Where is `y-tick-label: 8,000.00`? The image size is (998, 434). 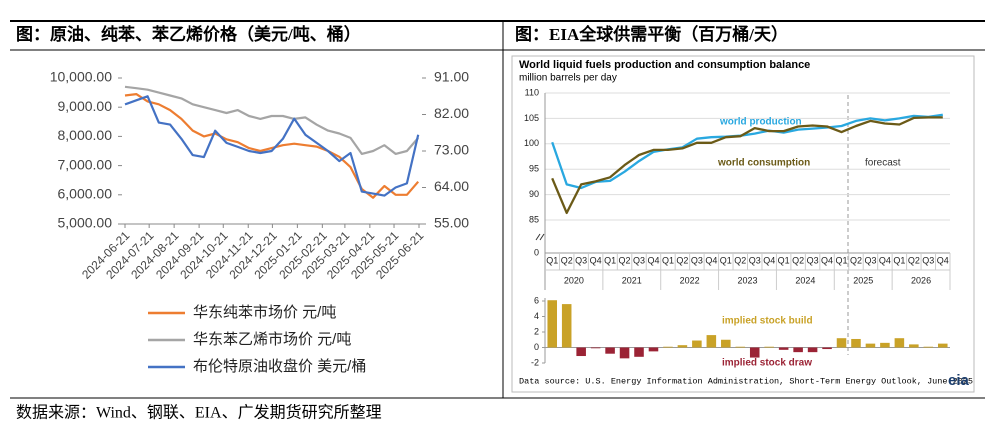
y-tick-label: 8,000.00 is located at coordinates (85, 135).